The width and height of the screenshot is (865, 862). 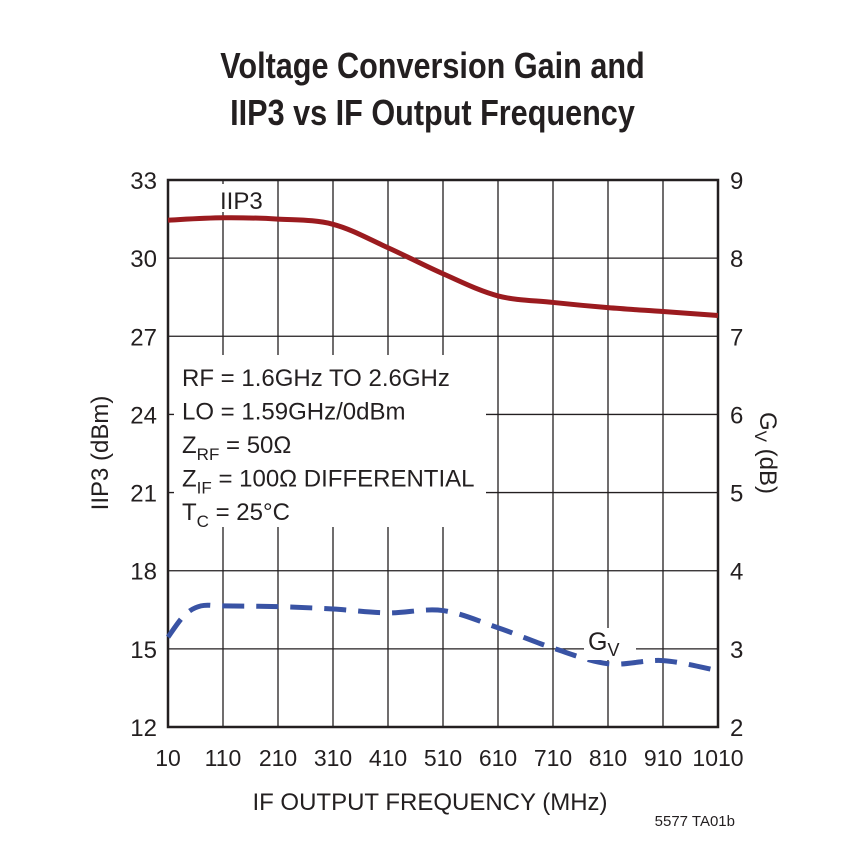 What do you see at coordinates (736, 415) in the screenshot?
I see `y2-tick-label: 6` at bounding box center [736, 415].